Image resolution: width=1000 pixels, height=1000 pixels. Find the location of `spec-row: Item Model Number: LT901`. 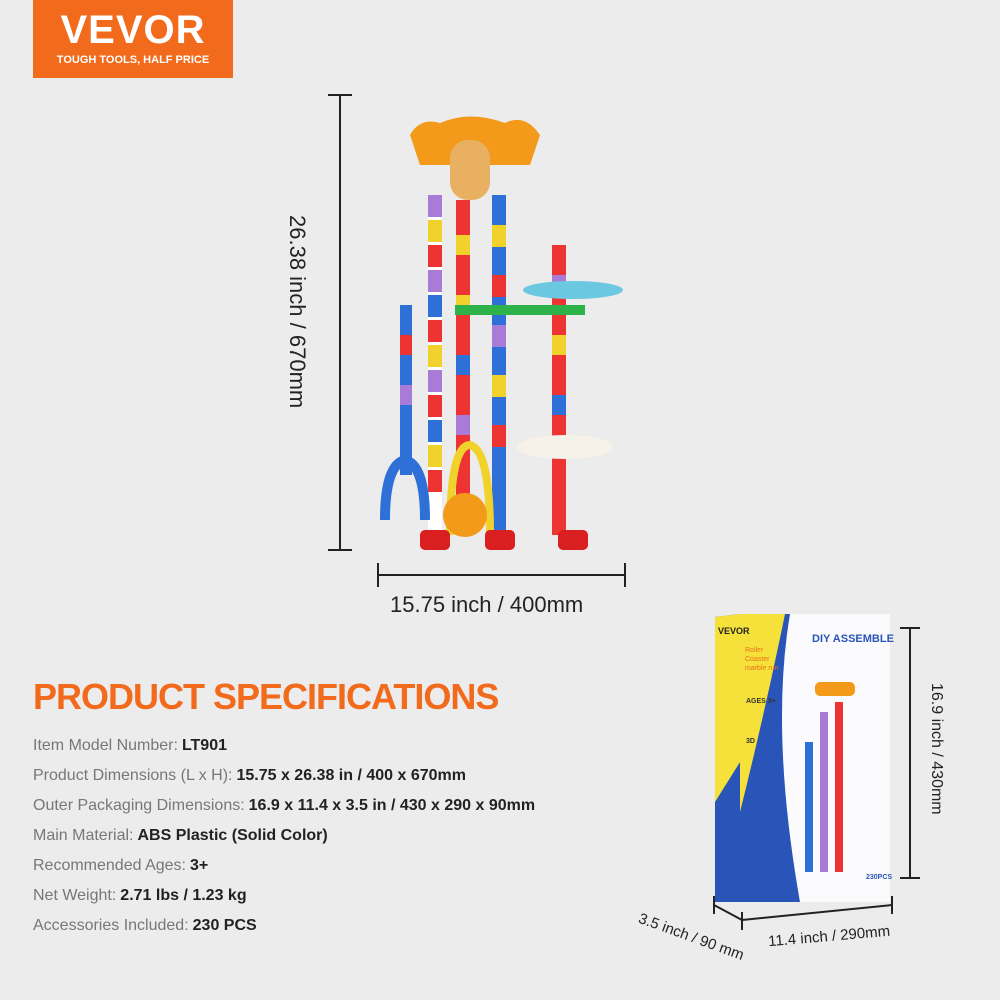

spec-row: Item Model Number: LT901 is located at coordinates (284, 748).